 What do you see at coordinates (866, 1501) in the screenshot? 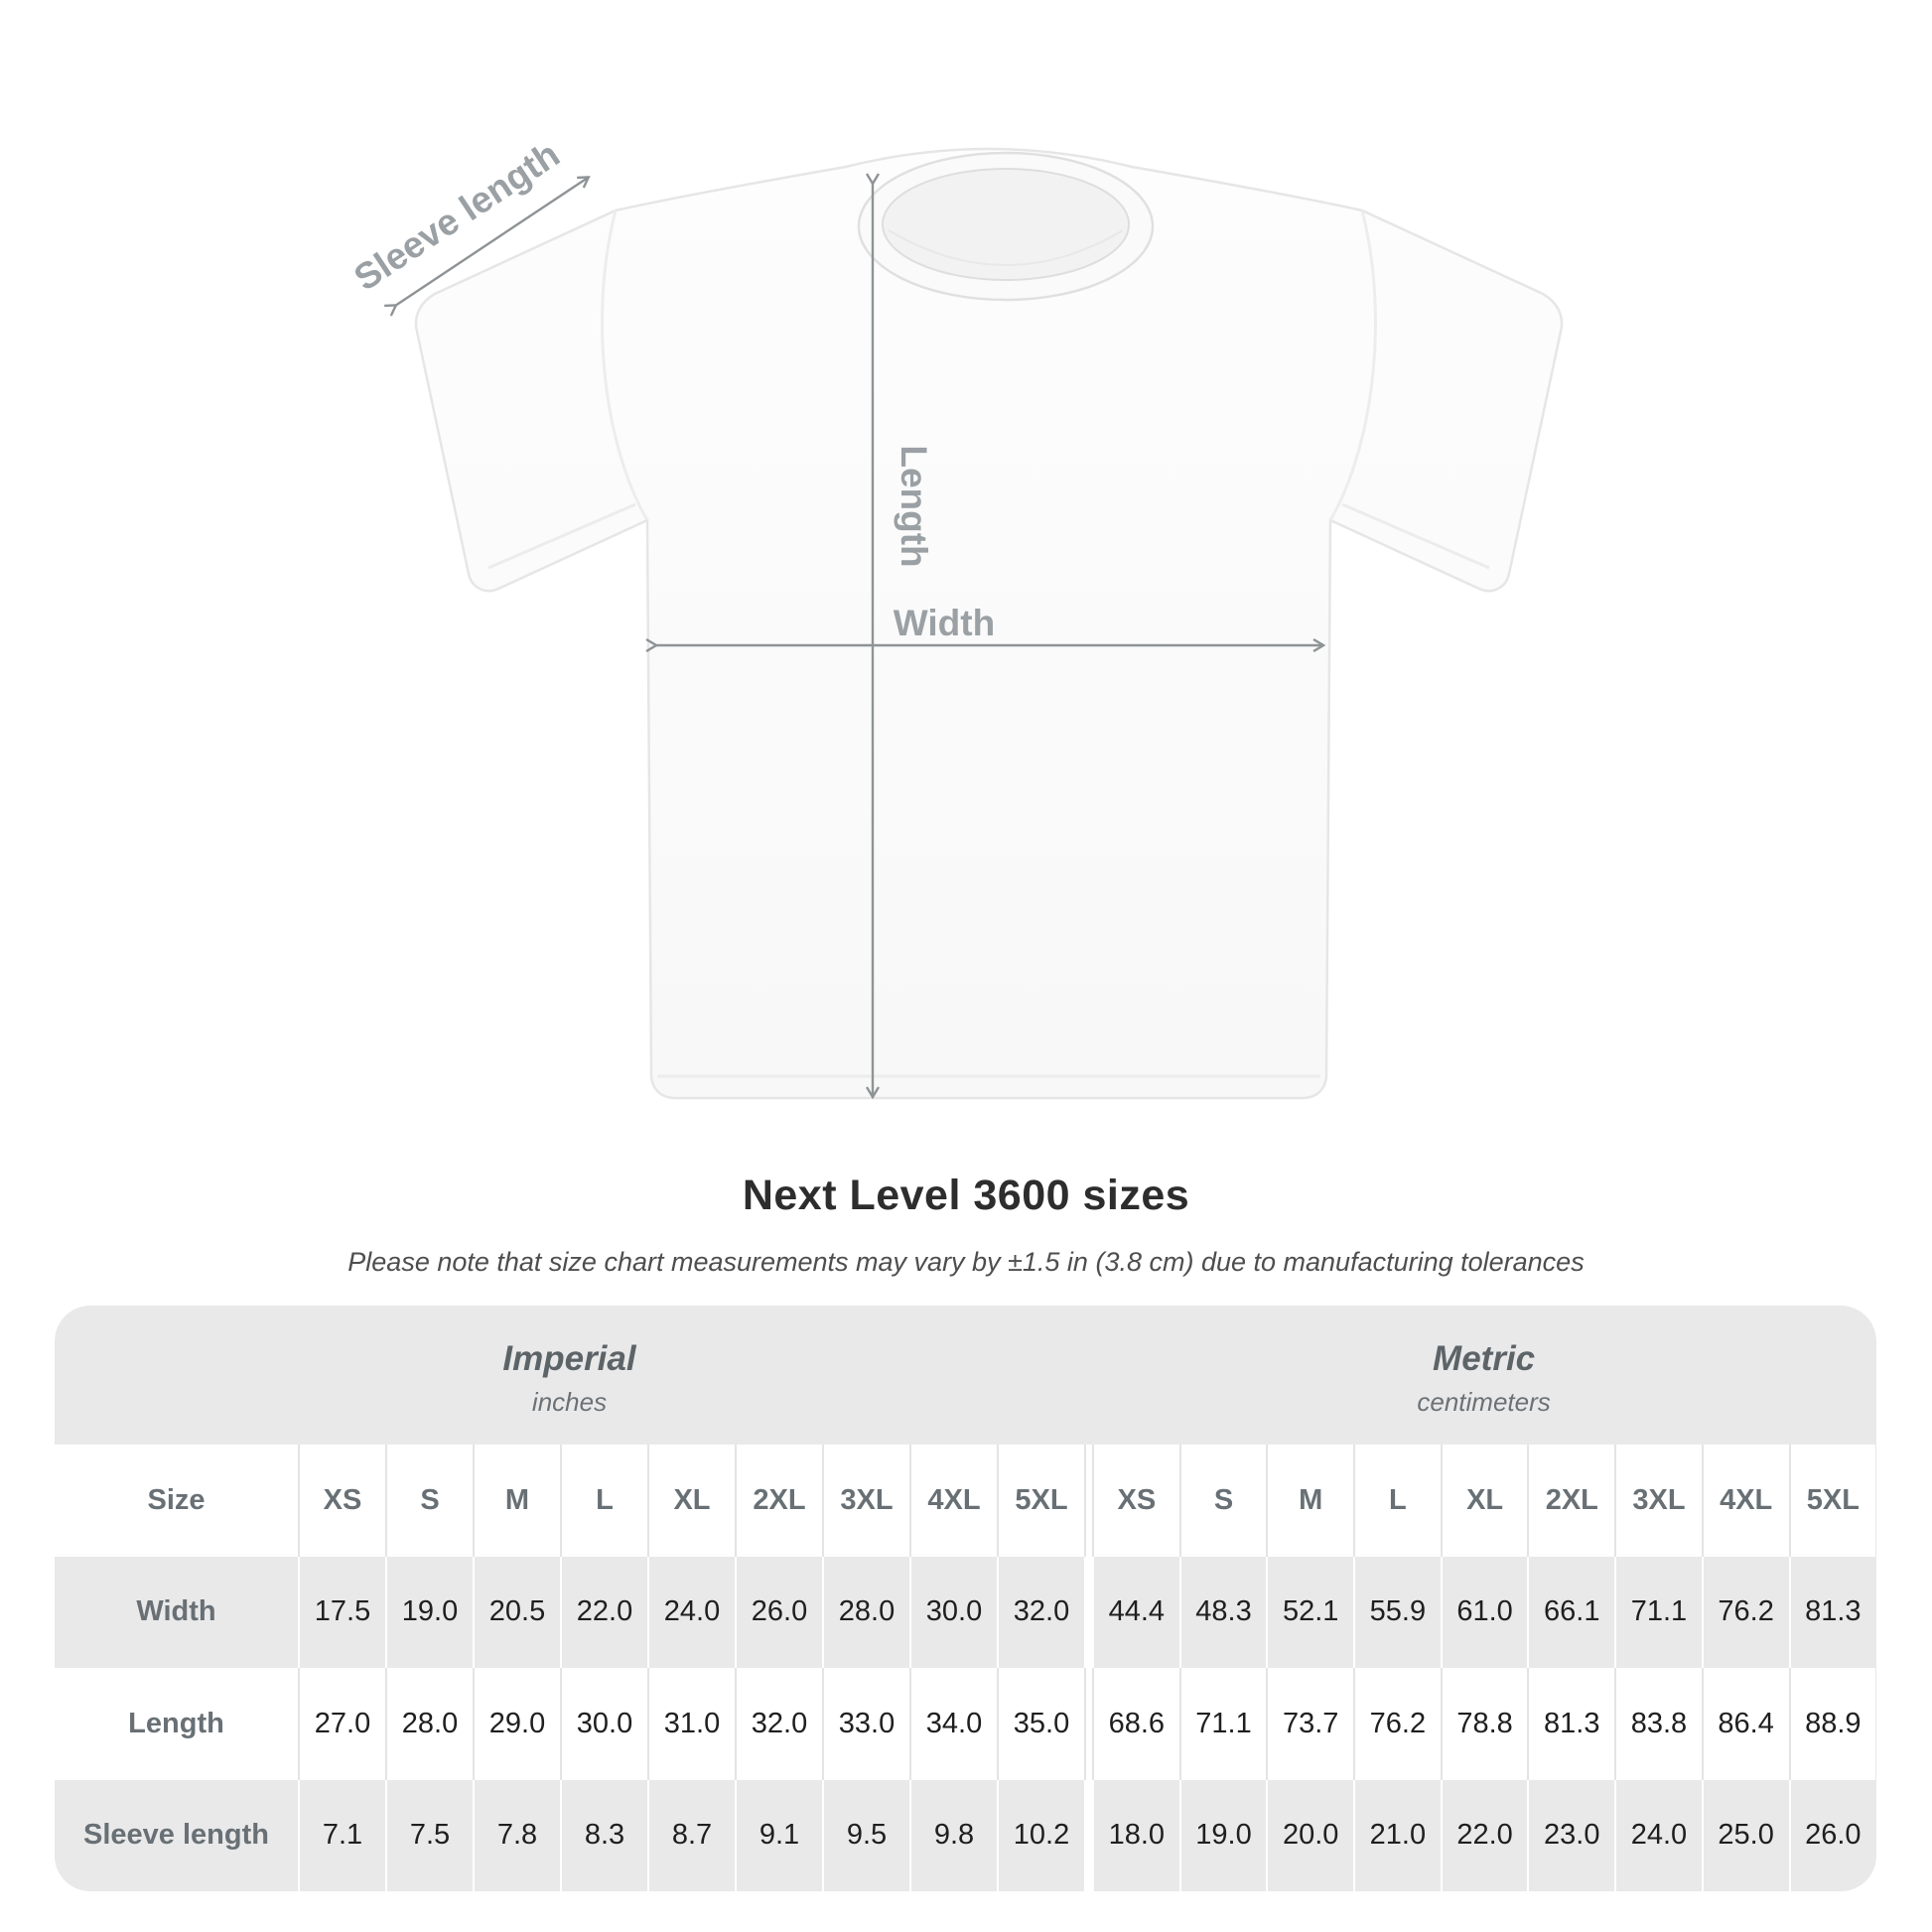
I see `size-header-imperial: 3XL` at bounding box center [866, 1501].